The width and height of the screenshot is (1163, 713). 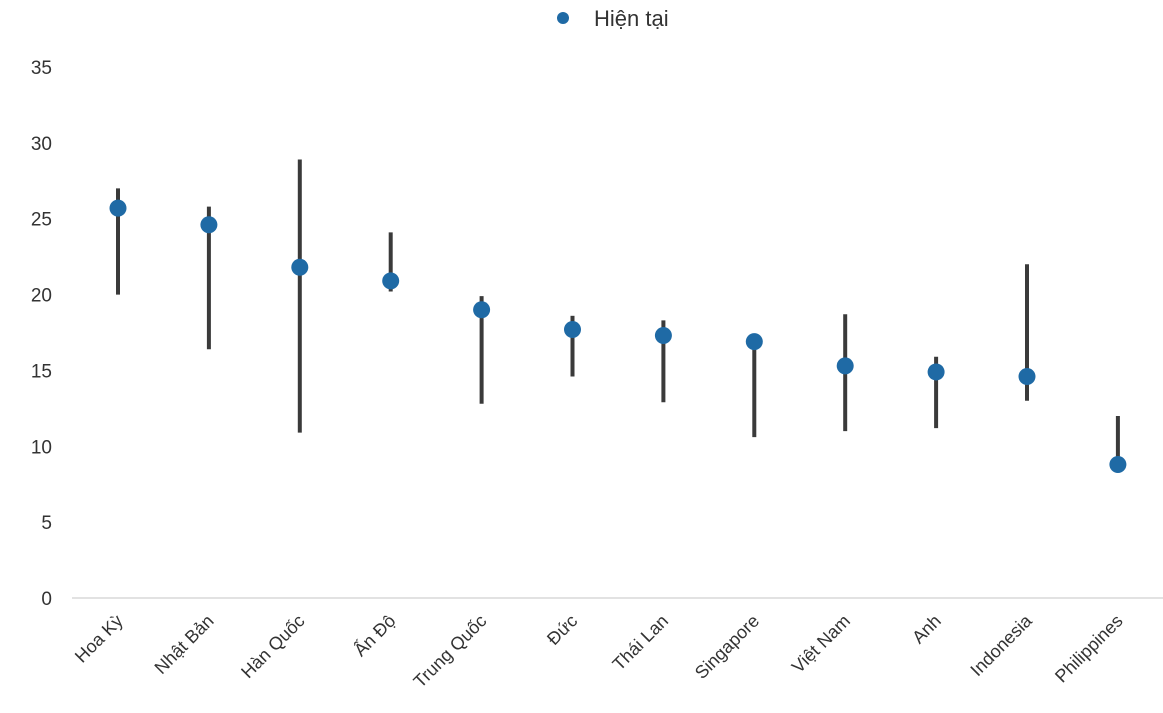 I want to click on y-tick-label: 30, so click(x=41, y=144).